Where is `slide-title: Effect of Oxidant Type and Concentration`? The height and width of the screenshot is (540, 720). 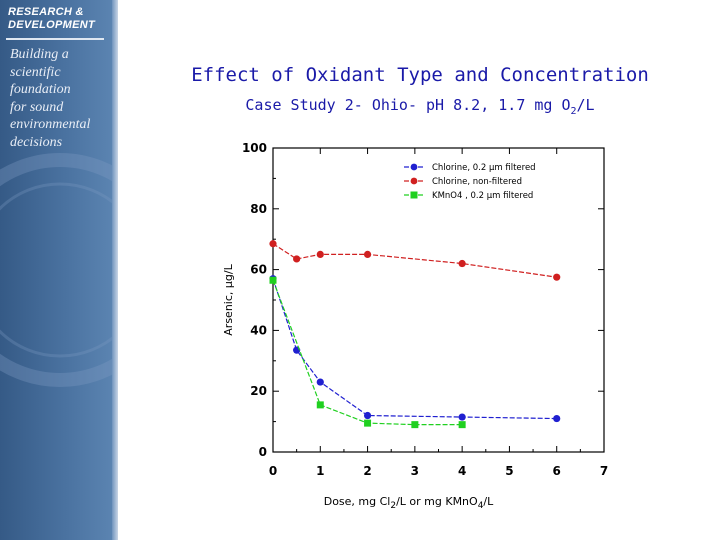
slide-title: Effect of Oxidant Type and Concentration is located at coordinates (420, 75).